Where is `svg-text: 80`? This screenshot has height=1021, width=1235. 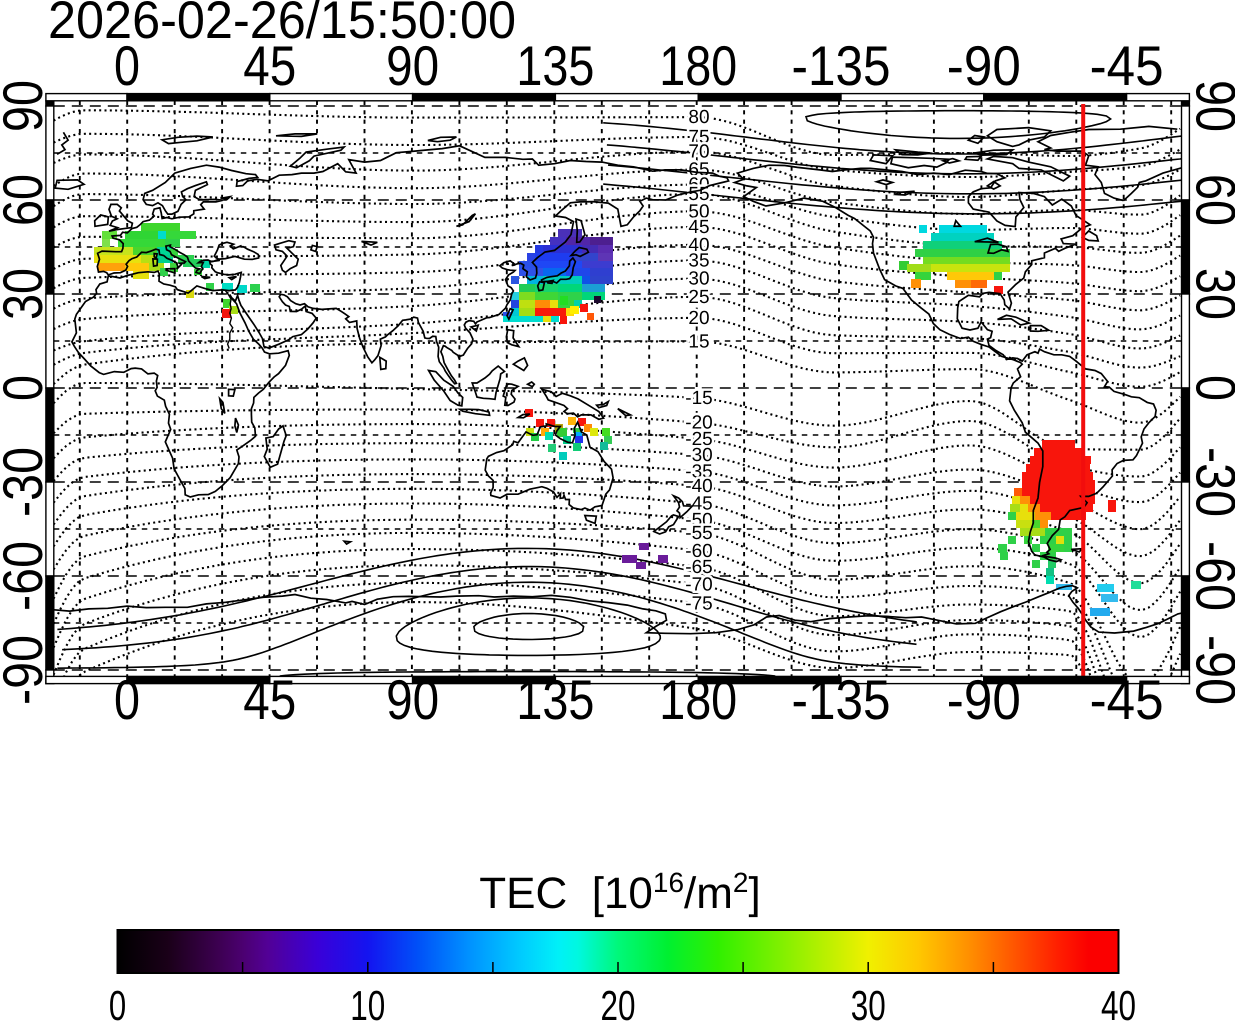
svg-text: 80 is located at coordinates (698, 117).